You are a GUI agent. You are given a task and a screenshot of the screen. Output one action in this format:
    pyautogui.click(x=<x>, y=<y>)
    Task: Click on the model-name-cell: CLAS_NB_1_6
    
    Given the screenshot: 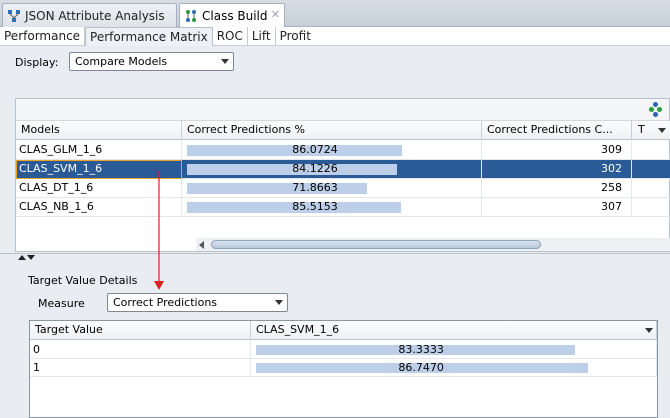 What is the action you would take?
    pyautogui.click(x=99, y=207)
    